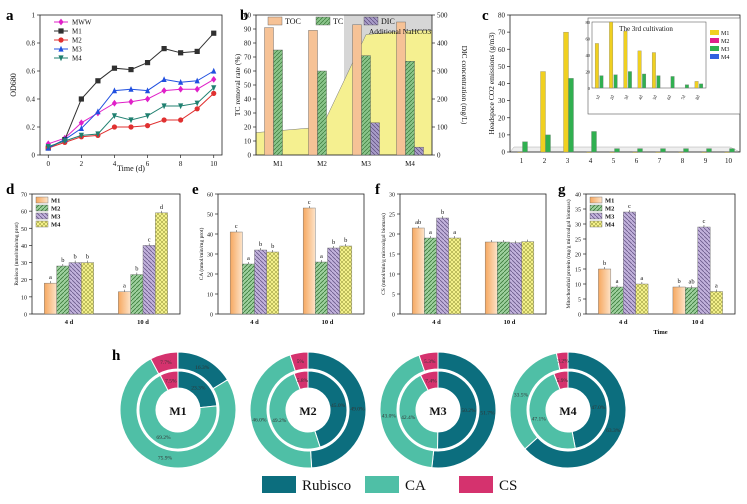  Describe the element at coordinates (181, 89) in the screenshot. I see `data-point-MWW` at that location.